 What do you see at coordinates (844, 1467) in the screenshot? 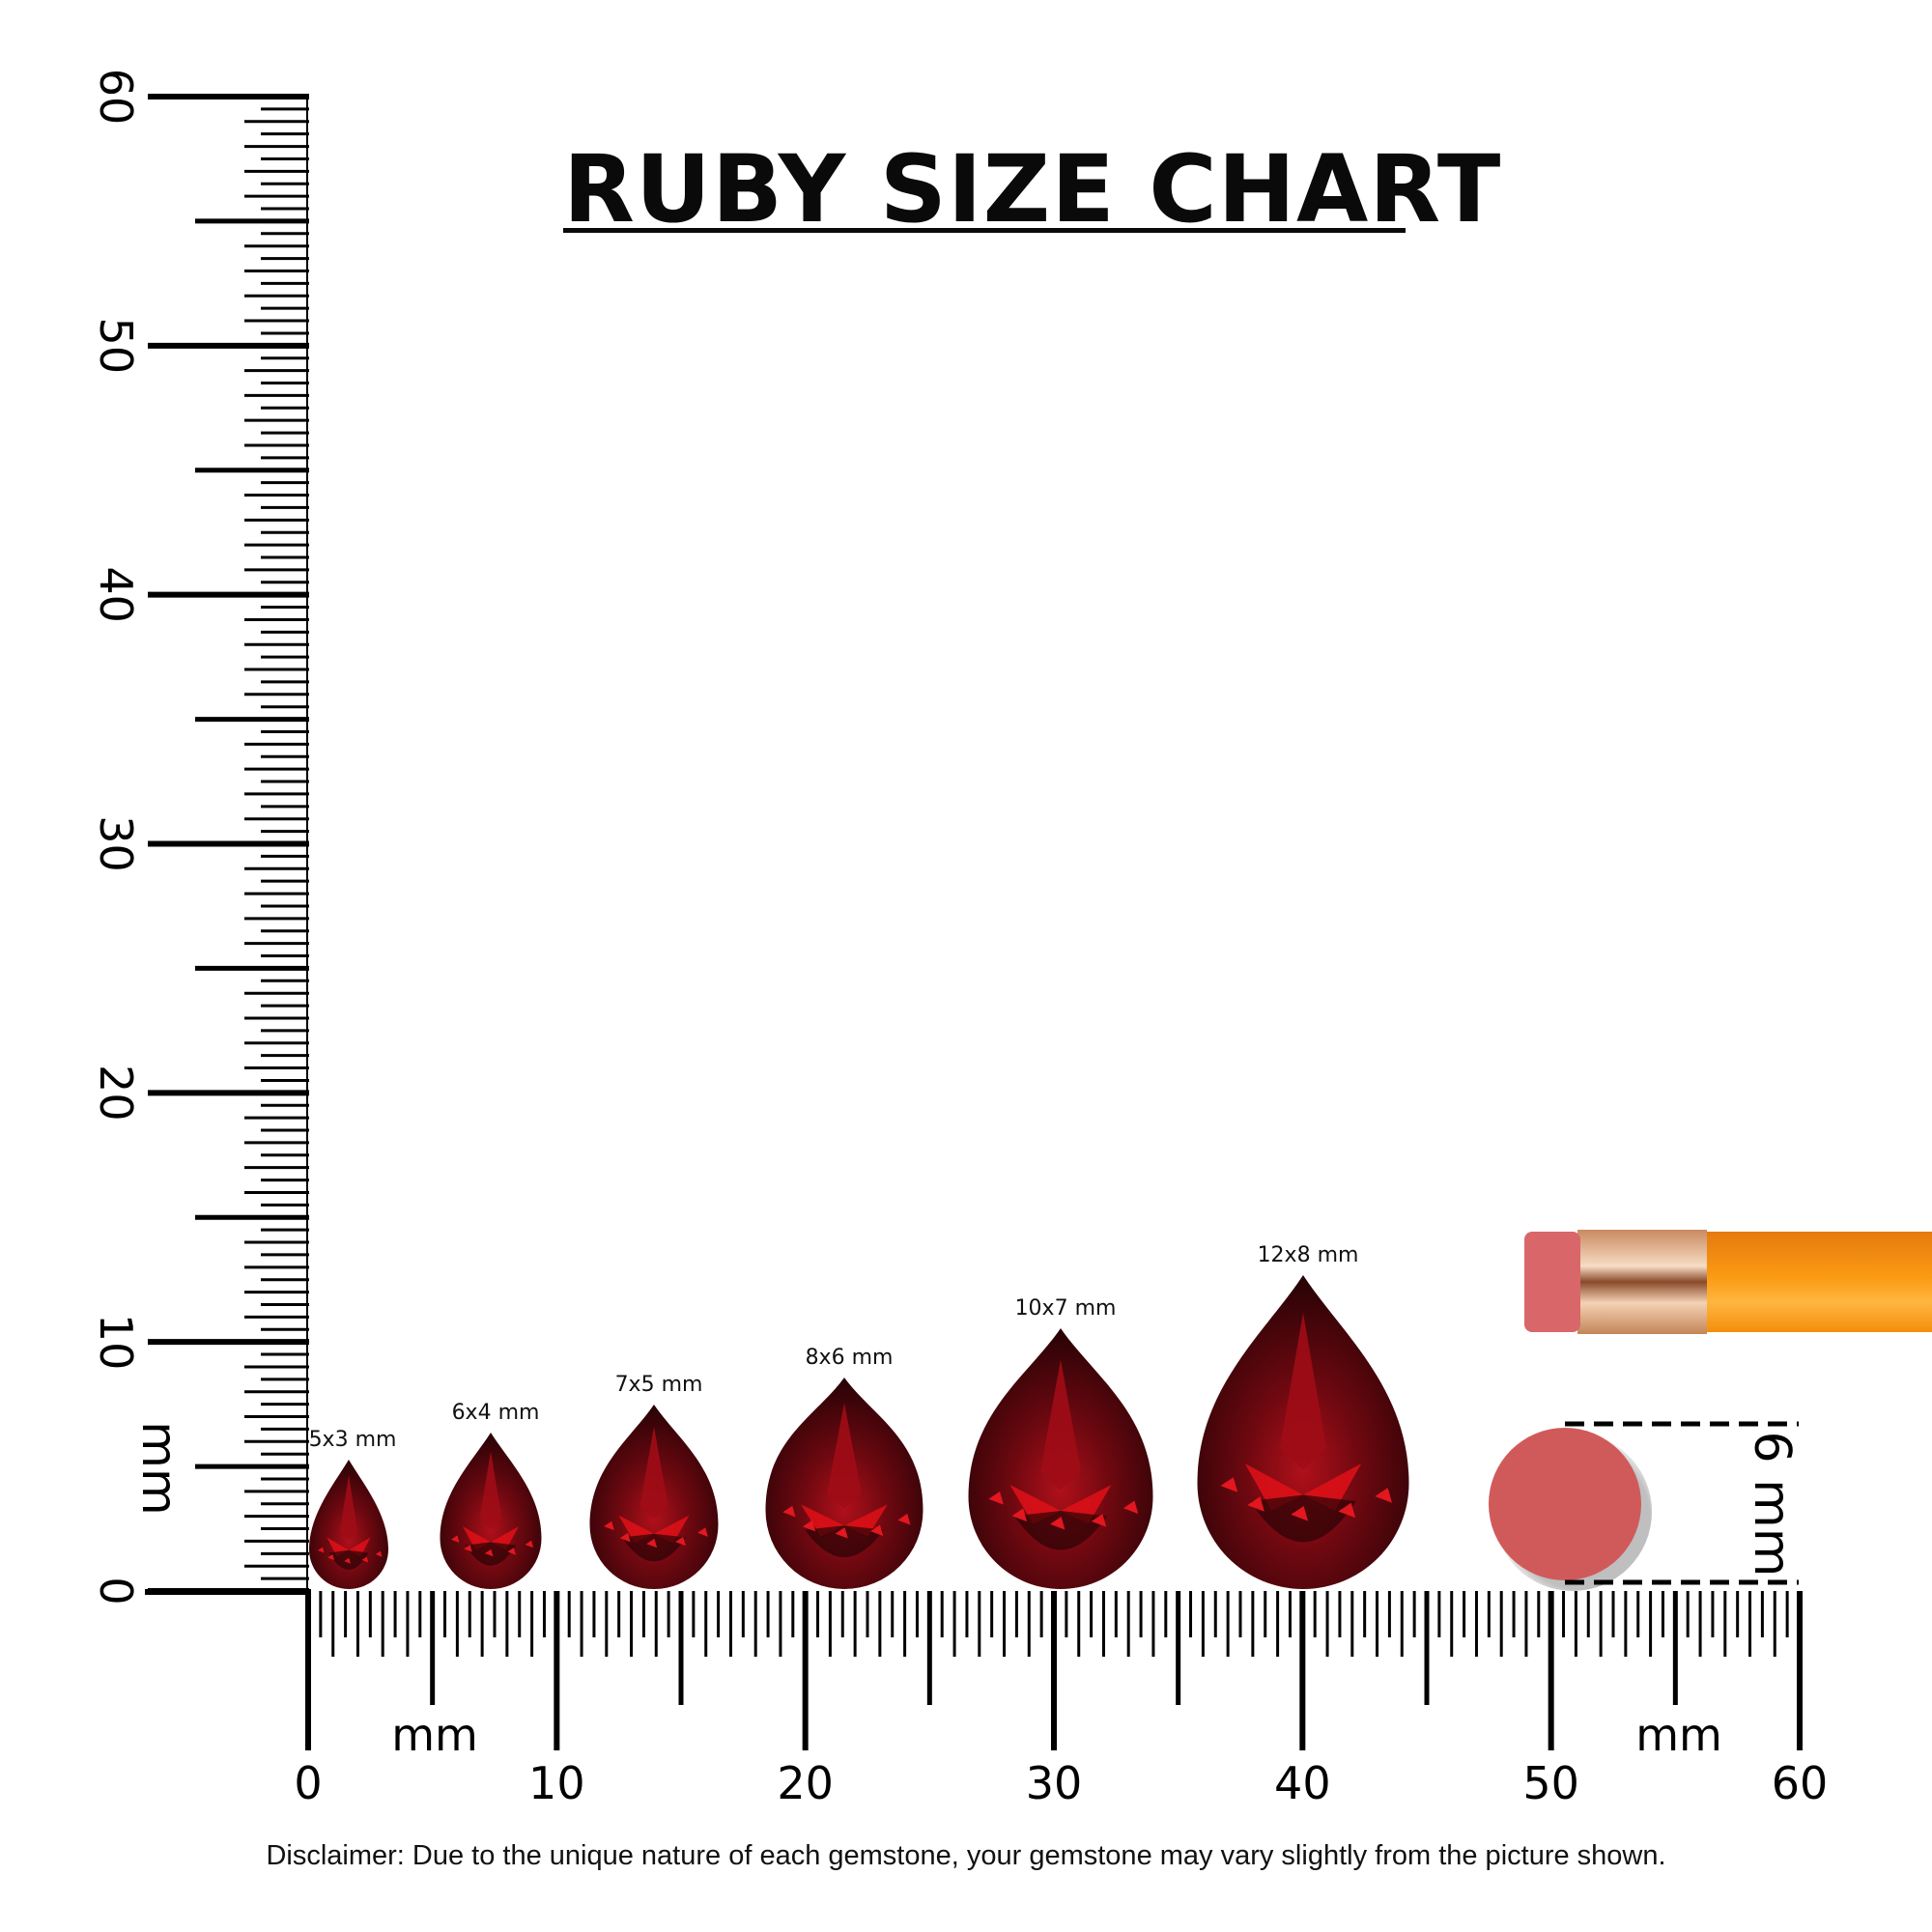
I see `gem-8x6mm: 8x6 mm` at bounding box center [844, 1467].